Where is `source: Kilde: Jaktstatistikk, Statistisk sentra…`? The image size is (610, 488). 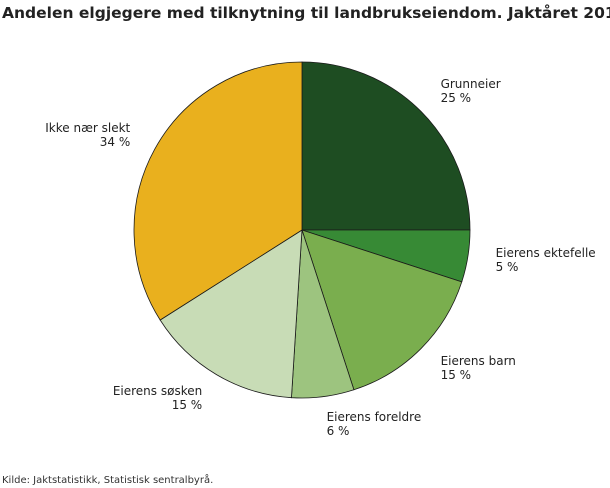
source: Kilde: Jaktstatistikk, Statistisk sentra… is located at coordinates (107, 479).